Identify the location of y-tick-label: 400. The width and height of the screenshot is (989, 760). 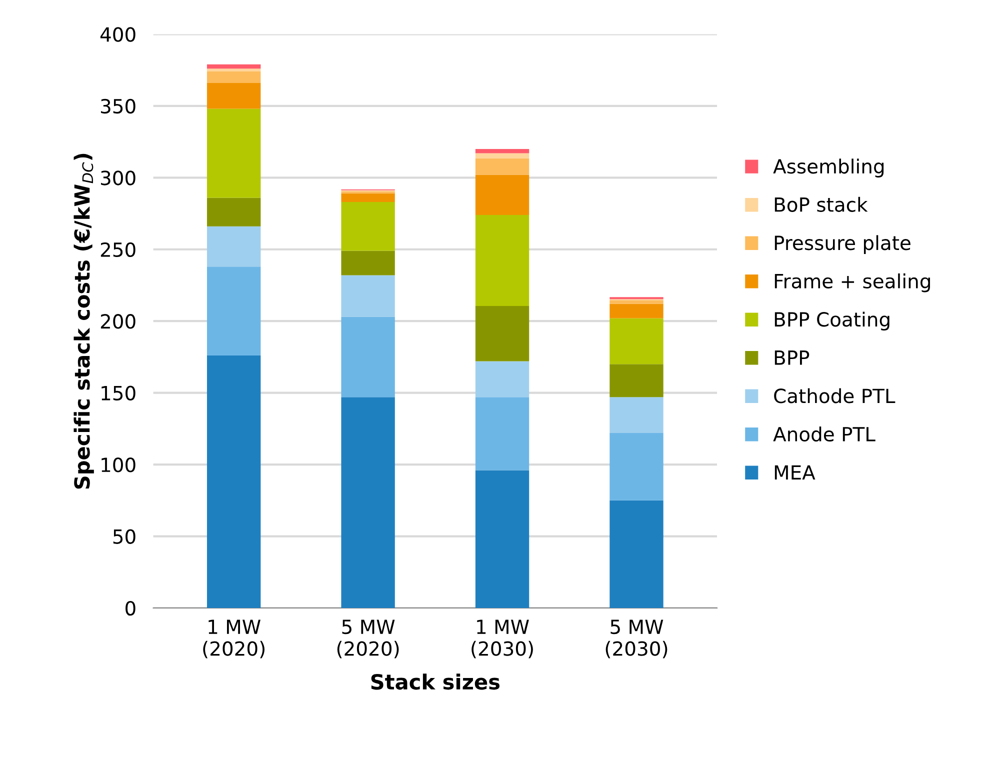
(118, 34).